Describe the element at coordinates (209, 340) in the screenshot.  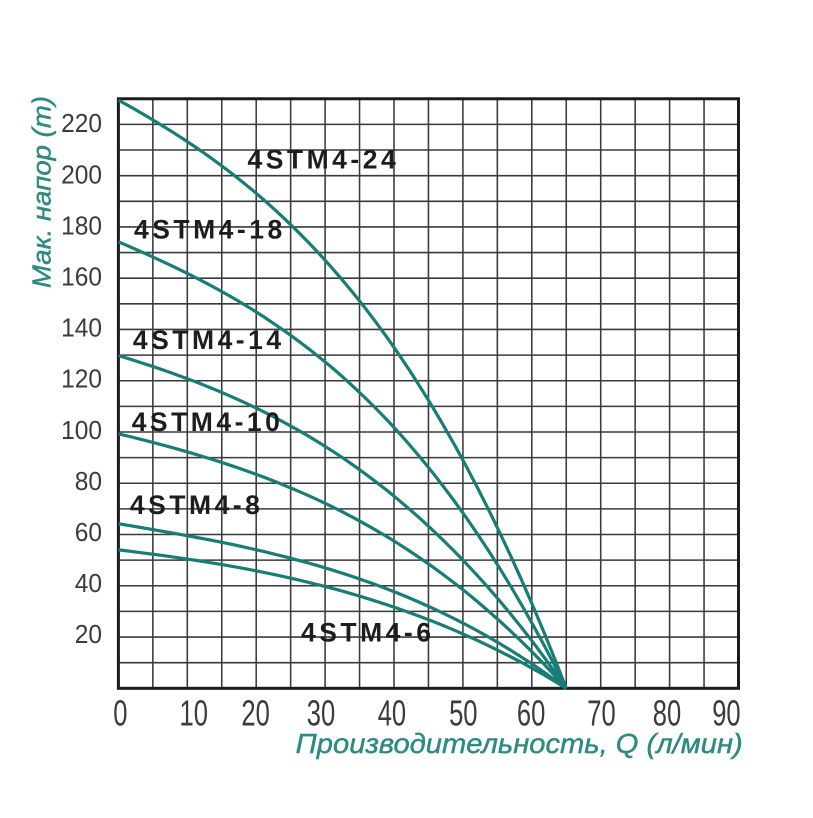
I see `svg-text: 4STM4-14` at that location.